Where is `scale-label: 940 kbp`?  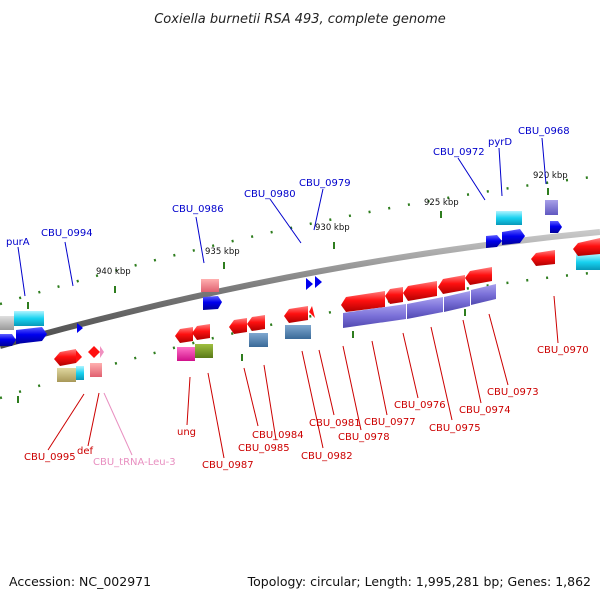
scale-label: 940 kbp is located at coordinates (113, 272).